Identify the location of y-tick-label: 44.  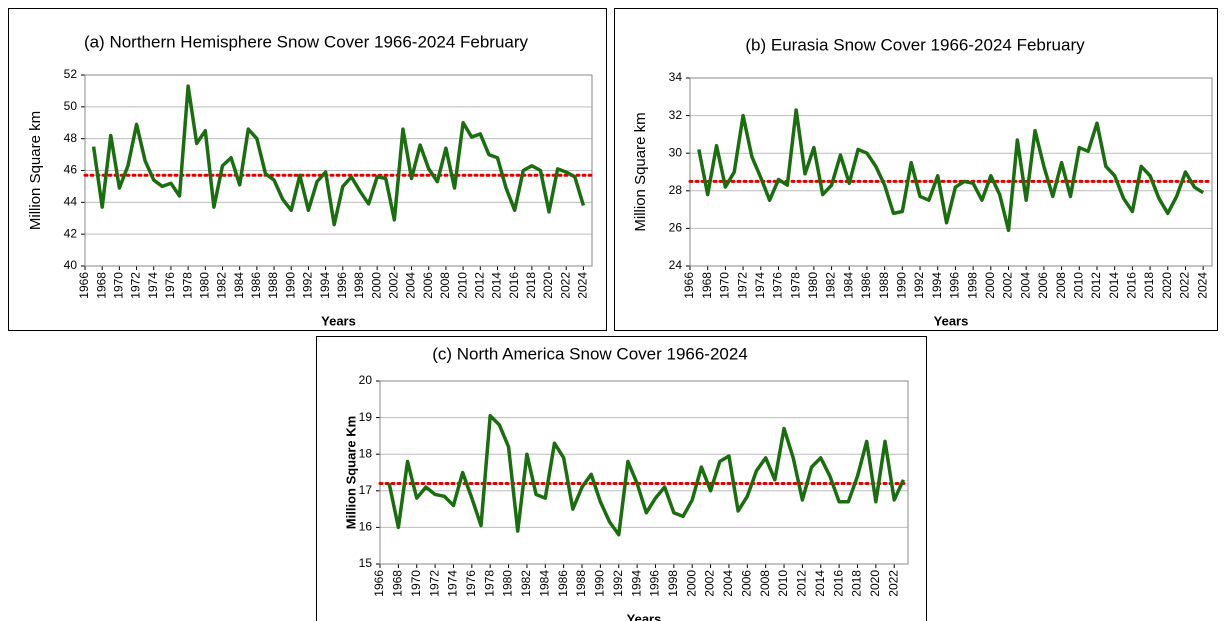
(71, 202).